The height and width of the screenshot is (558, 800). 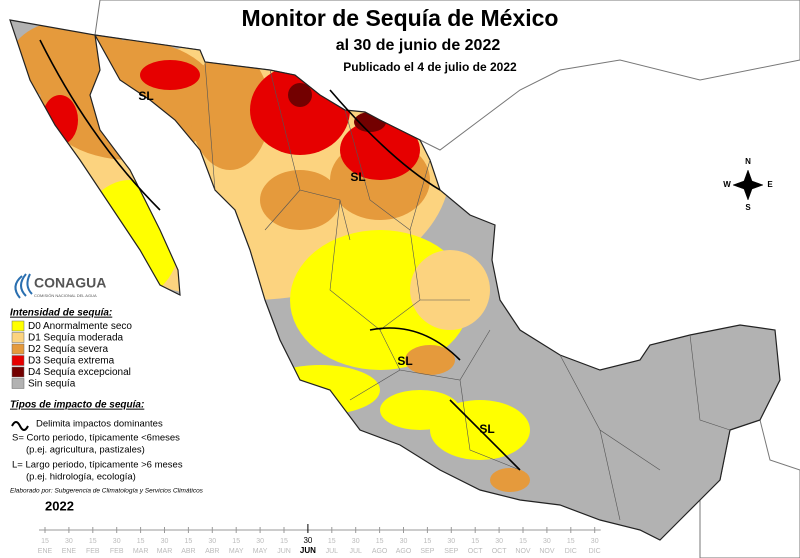 What do you see at coordinates (307, 540) in the screenshot?
I see `timeline-current-day: 30` at bounding box center [307, 540].